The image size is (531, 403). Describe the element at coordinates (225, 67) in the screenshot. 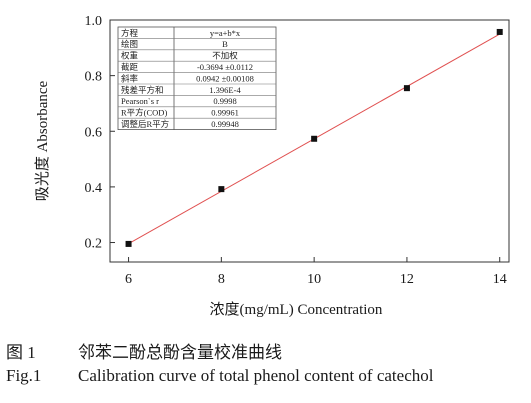

I see `stats-table-value: -0.3694 ±0.0112` at that location.